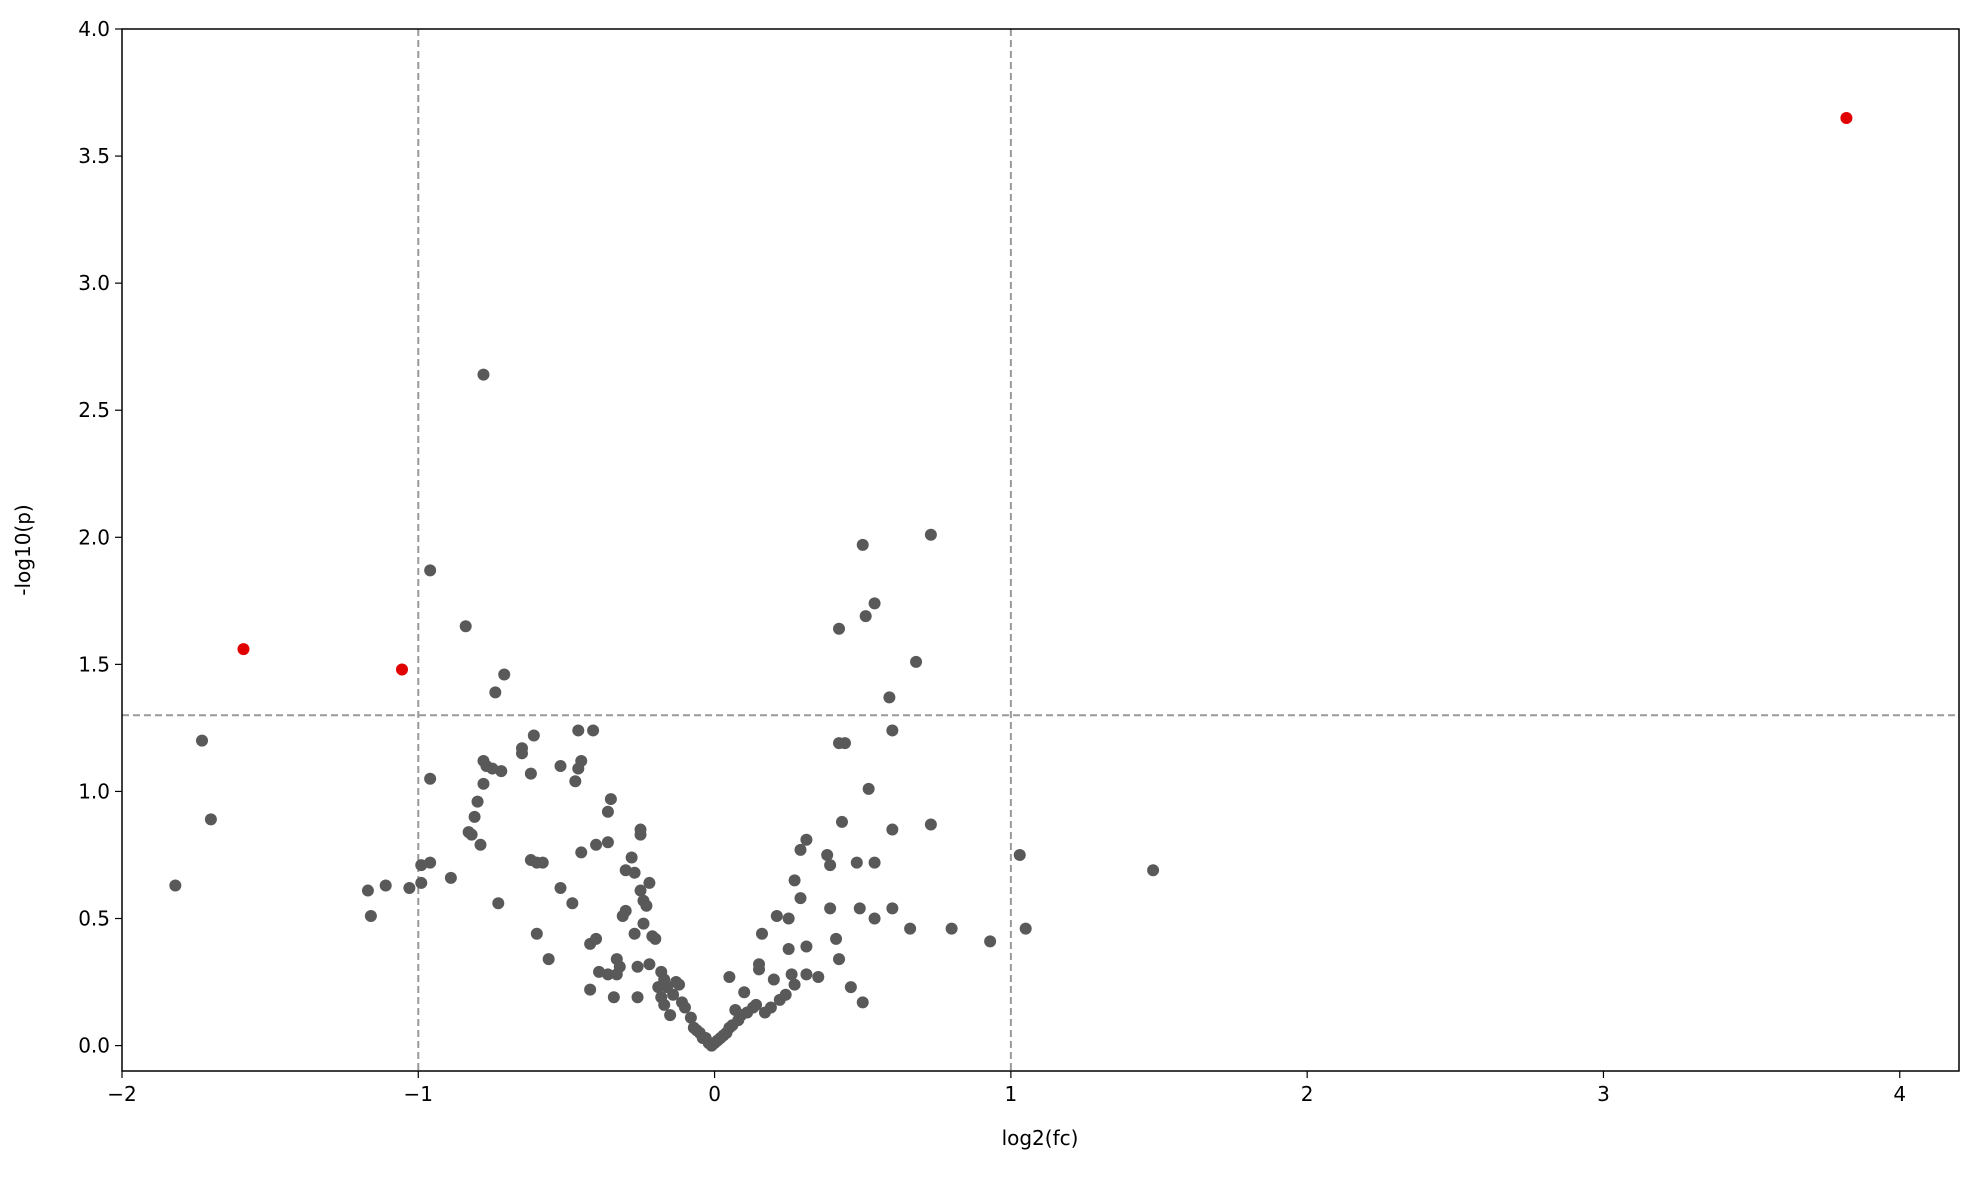  What do you see at coordinates (121, 1094) in the screenshot?
I see `x-tick-label: −2` at bounding box center [121, 1094].